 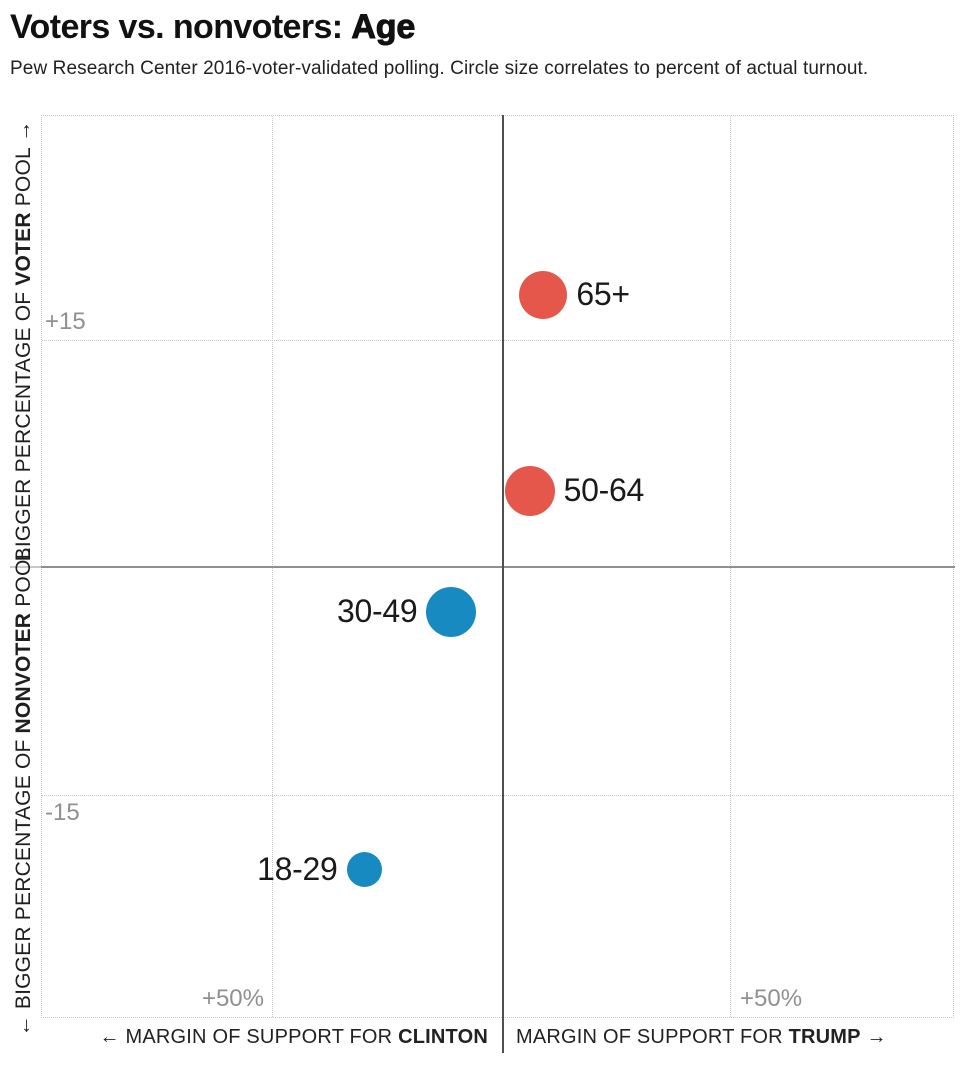 What do you see at coordinates (65, 321) in the screenshot?
I see `y-tick-plus15: +15` at bounding box center [65, 321].